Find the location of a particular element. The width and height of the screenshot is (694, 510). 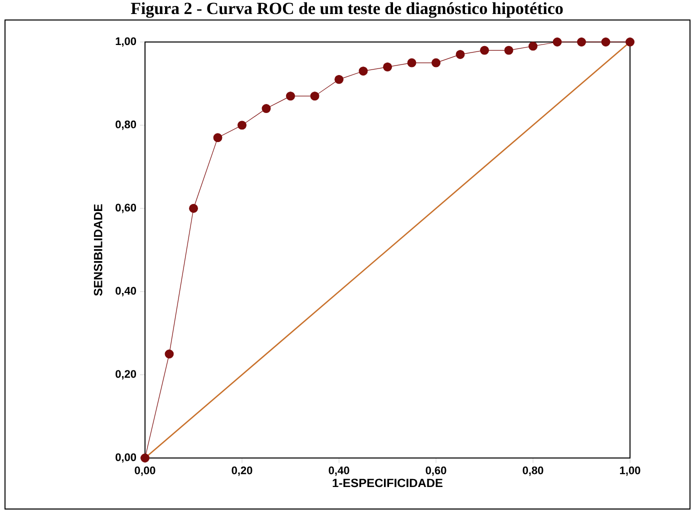

x-tick-label: 0,20 is located at coordinates (242, 471).